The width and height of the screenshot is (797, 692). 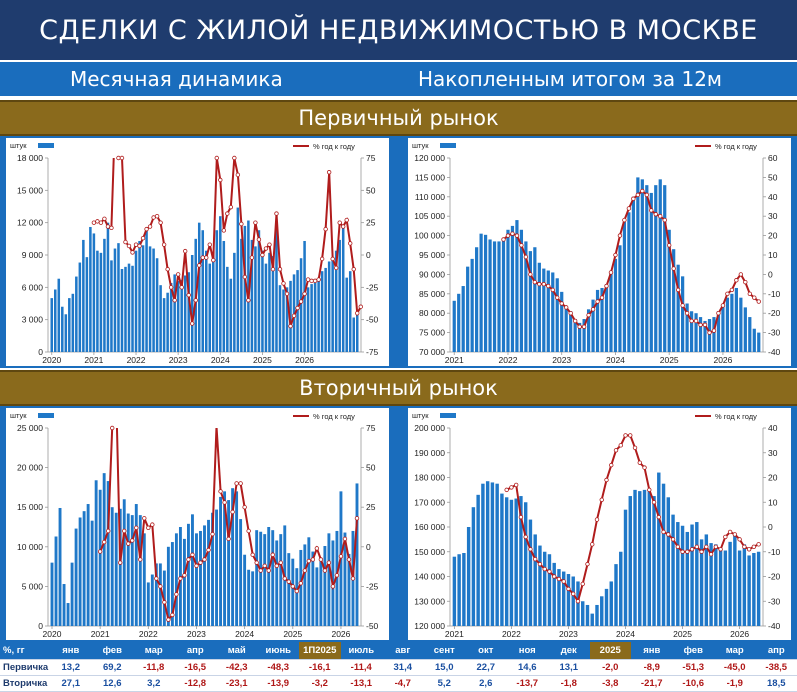 What do you see at coordinates (432, 333) in the screenshot?
I see `left-tick-label: 75 000` at bounding box center [432, 333].